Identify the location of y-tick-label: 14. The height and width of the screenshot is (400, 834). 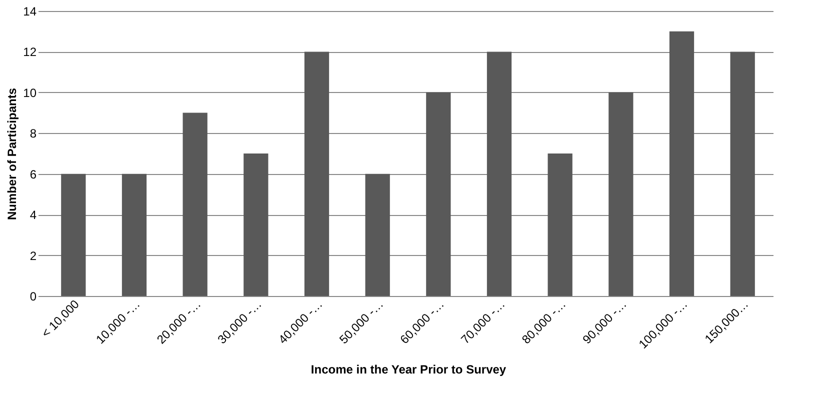
(30, 11).